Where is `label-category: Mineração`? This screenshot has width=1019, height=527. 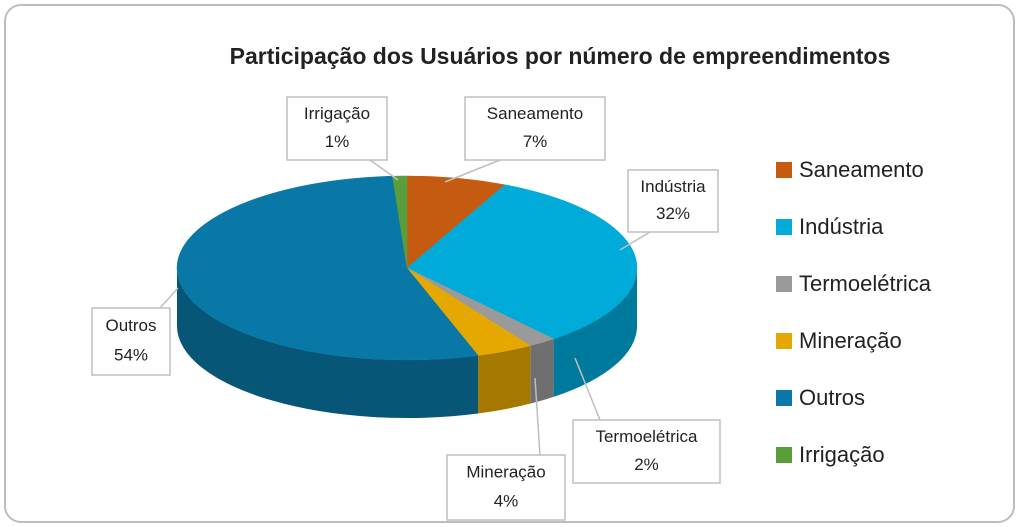
label-category: Mineração is located at coordinates (505, 472).